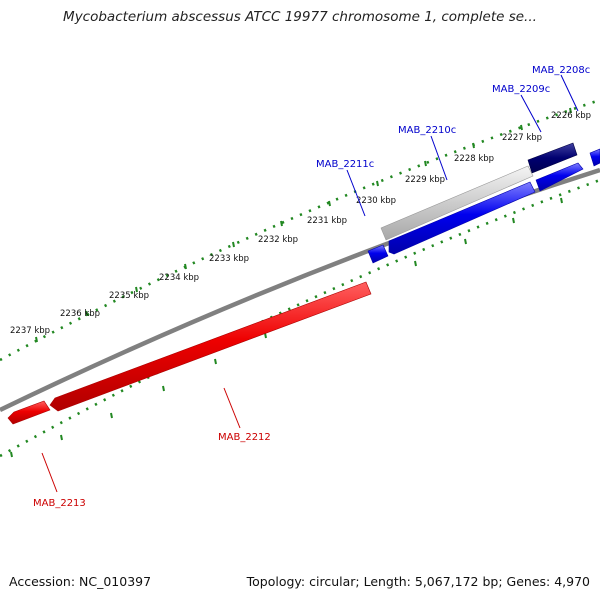  What do you see at coordinates (425, 180) in the screenshot?
I see `tick-label: 2229 kbp` at bounding box center [425, 180].